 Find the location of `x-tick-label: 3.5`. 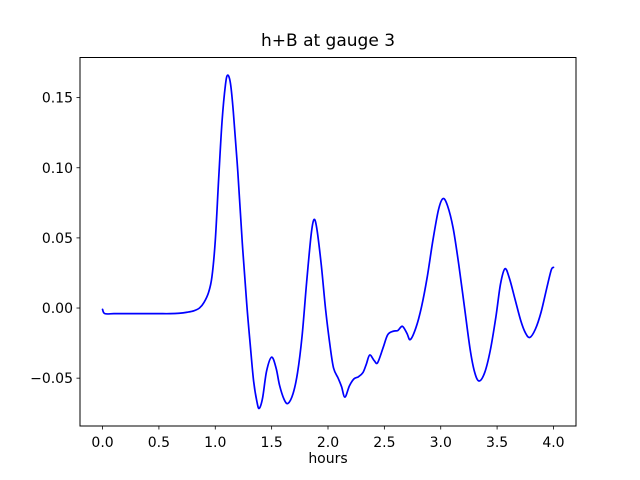

x-tick-label: 3.5 is located at coordinates (497, 443).